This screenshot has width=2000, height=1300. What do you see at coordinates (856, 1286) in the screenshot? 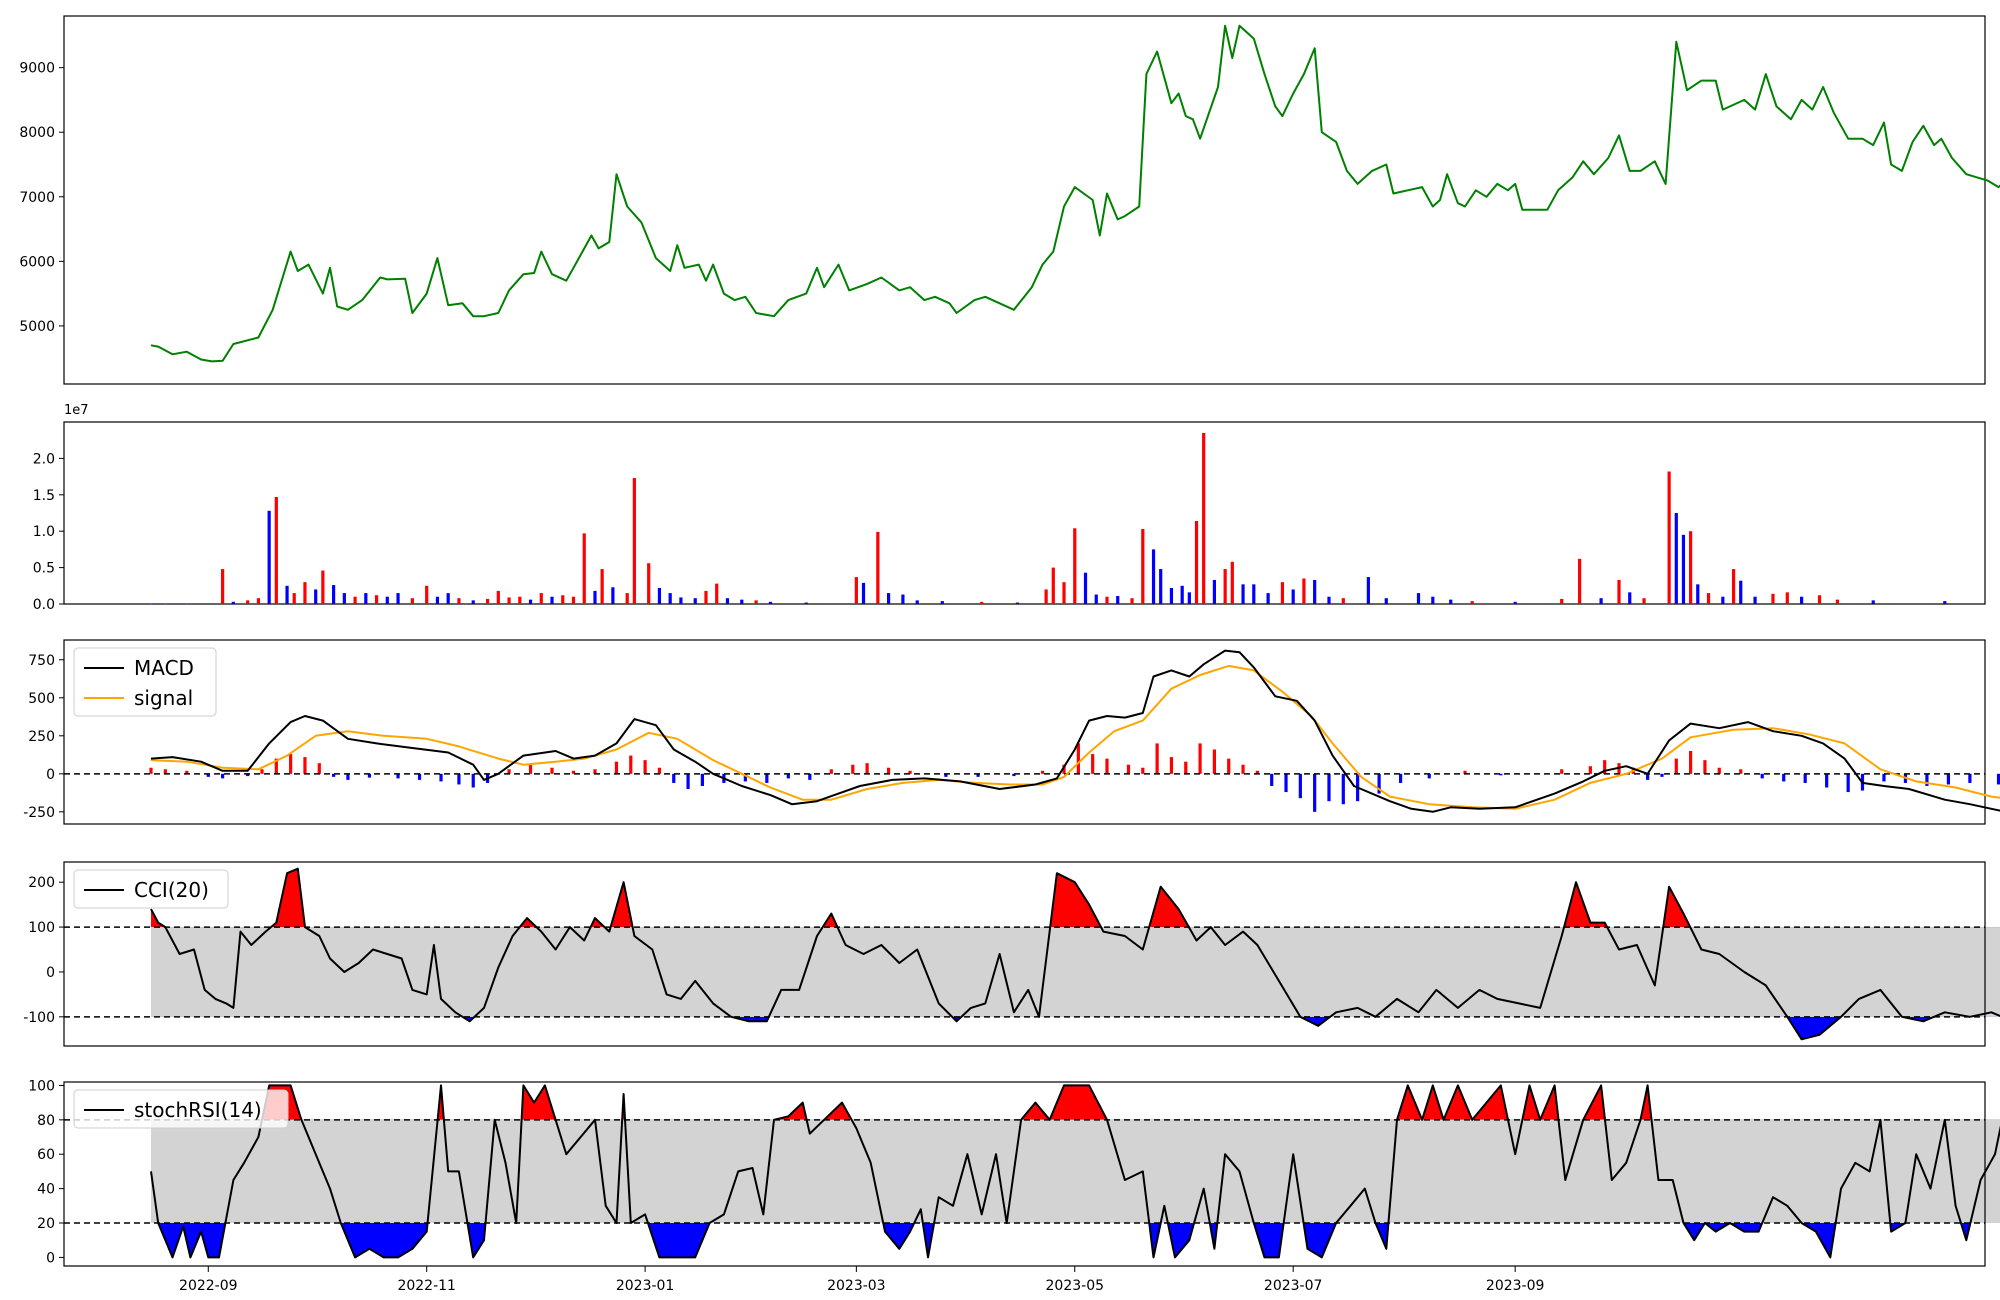
I see `x-tick-label: 2023-03` at bounding box center [856, 1286].